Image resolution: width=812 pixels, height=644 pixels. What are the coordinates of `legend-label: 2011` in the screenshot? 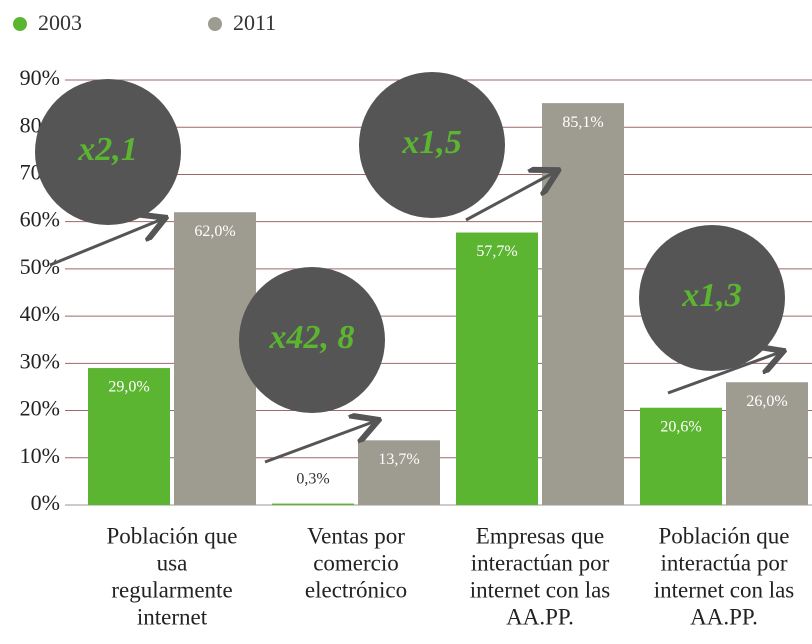 It's located at (254, 22).